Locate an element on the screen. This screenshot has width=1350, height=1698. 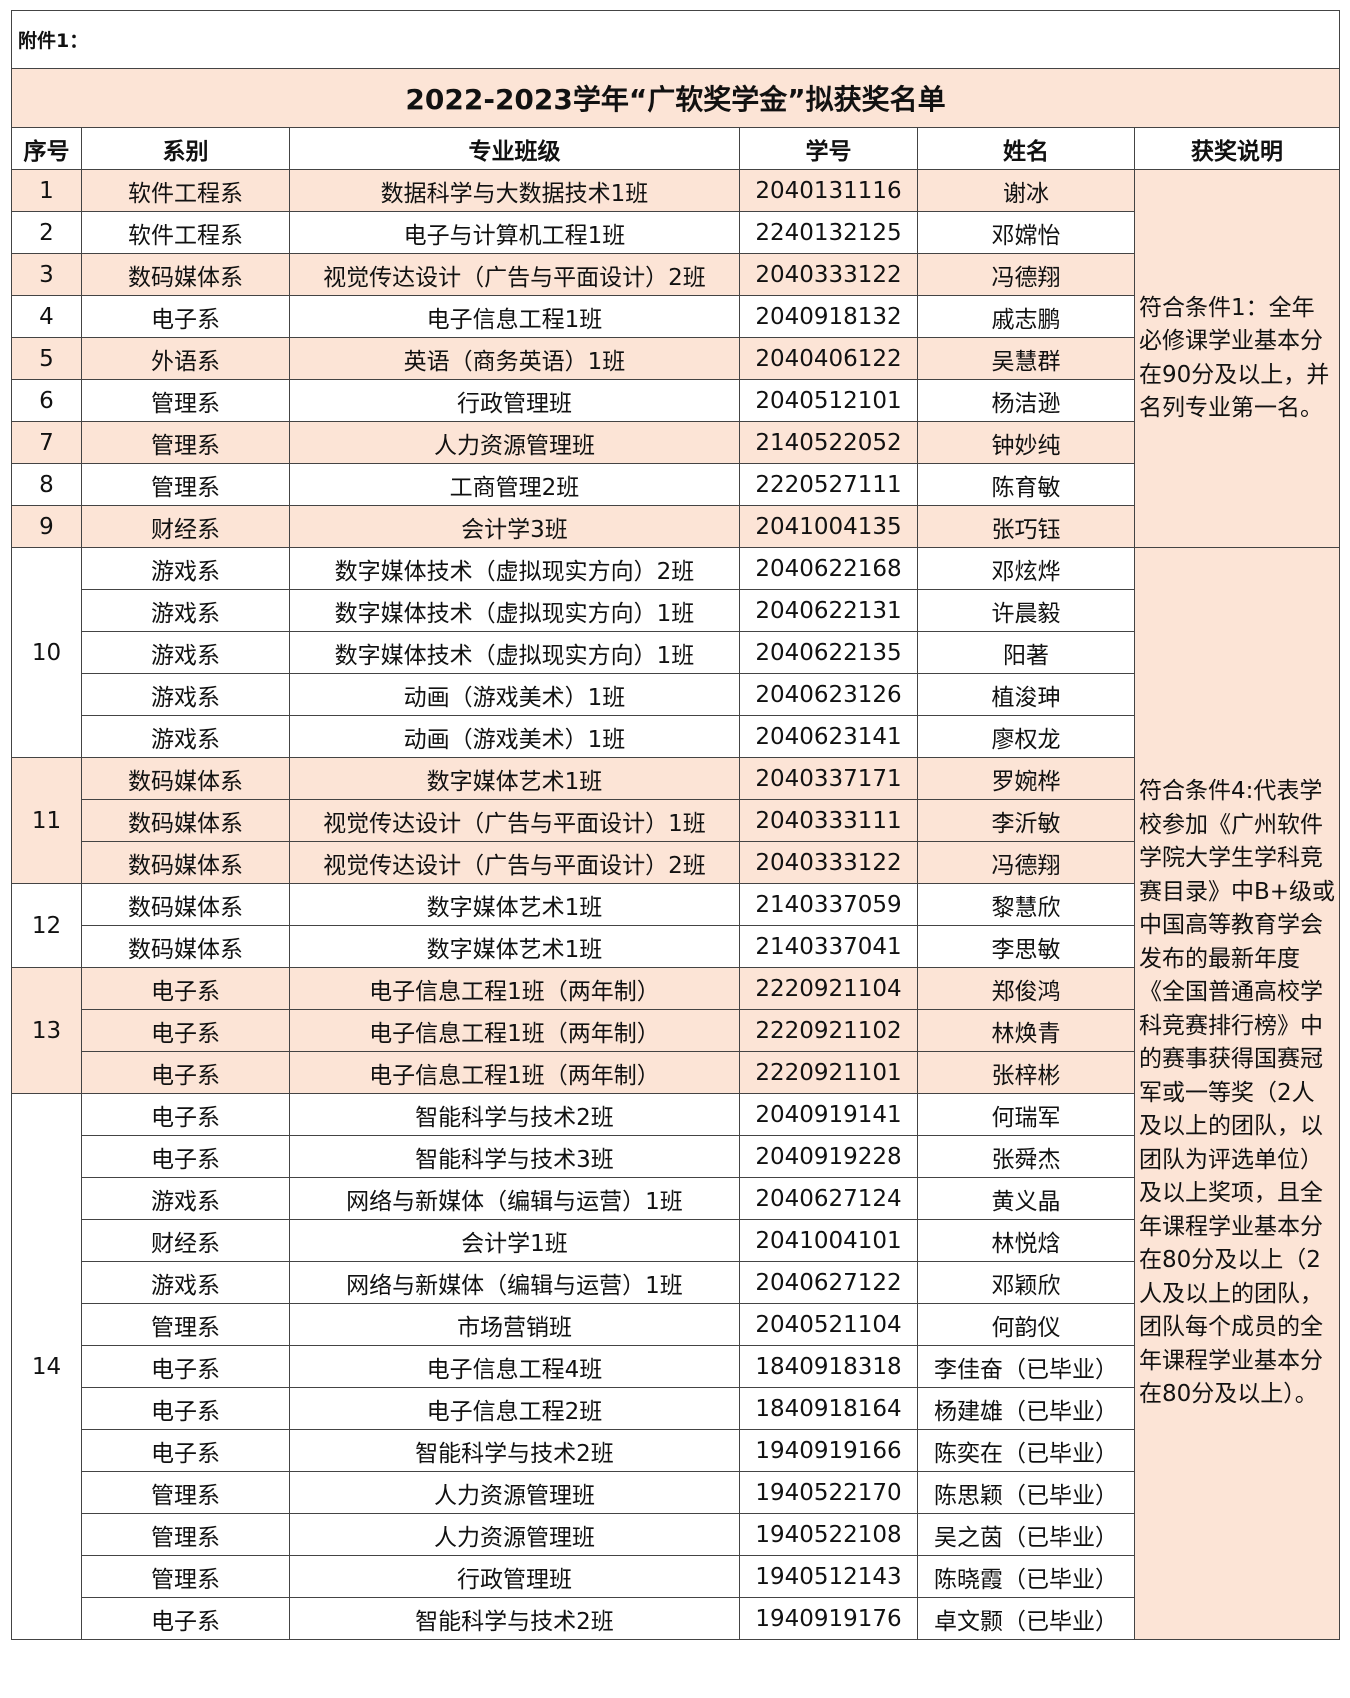
cell-seq: 9 is located at coordinates (46, 526).